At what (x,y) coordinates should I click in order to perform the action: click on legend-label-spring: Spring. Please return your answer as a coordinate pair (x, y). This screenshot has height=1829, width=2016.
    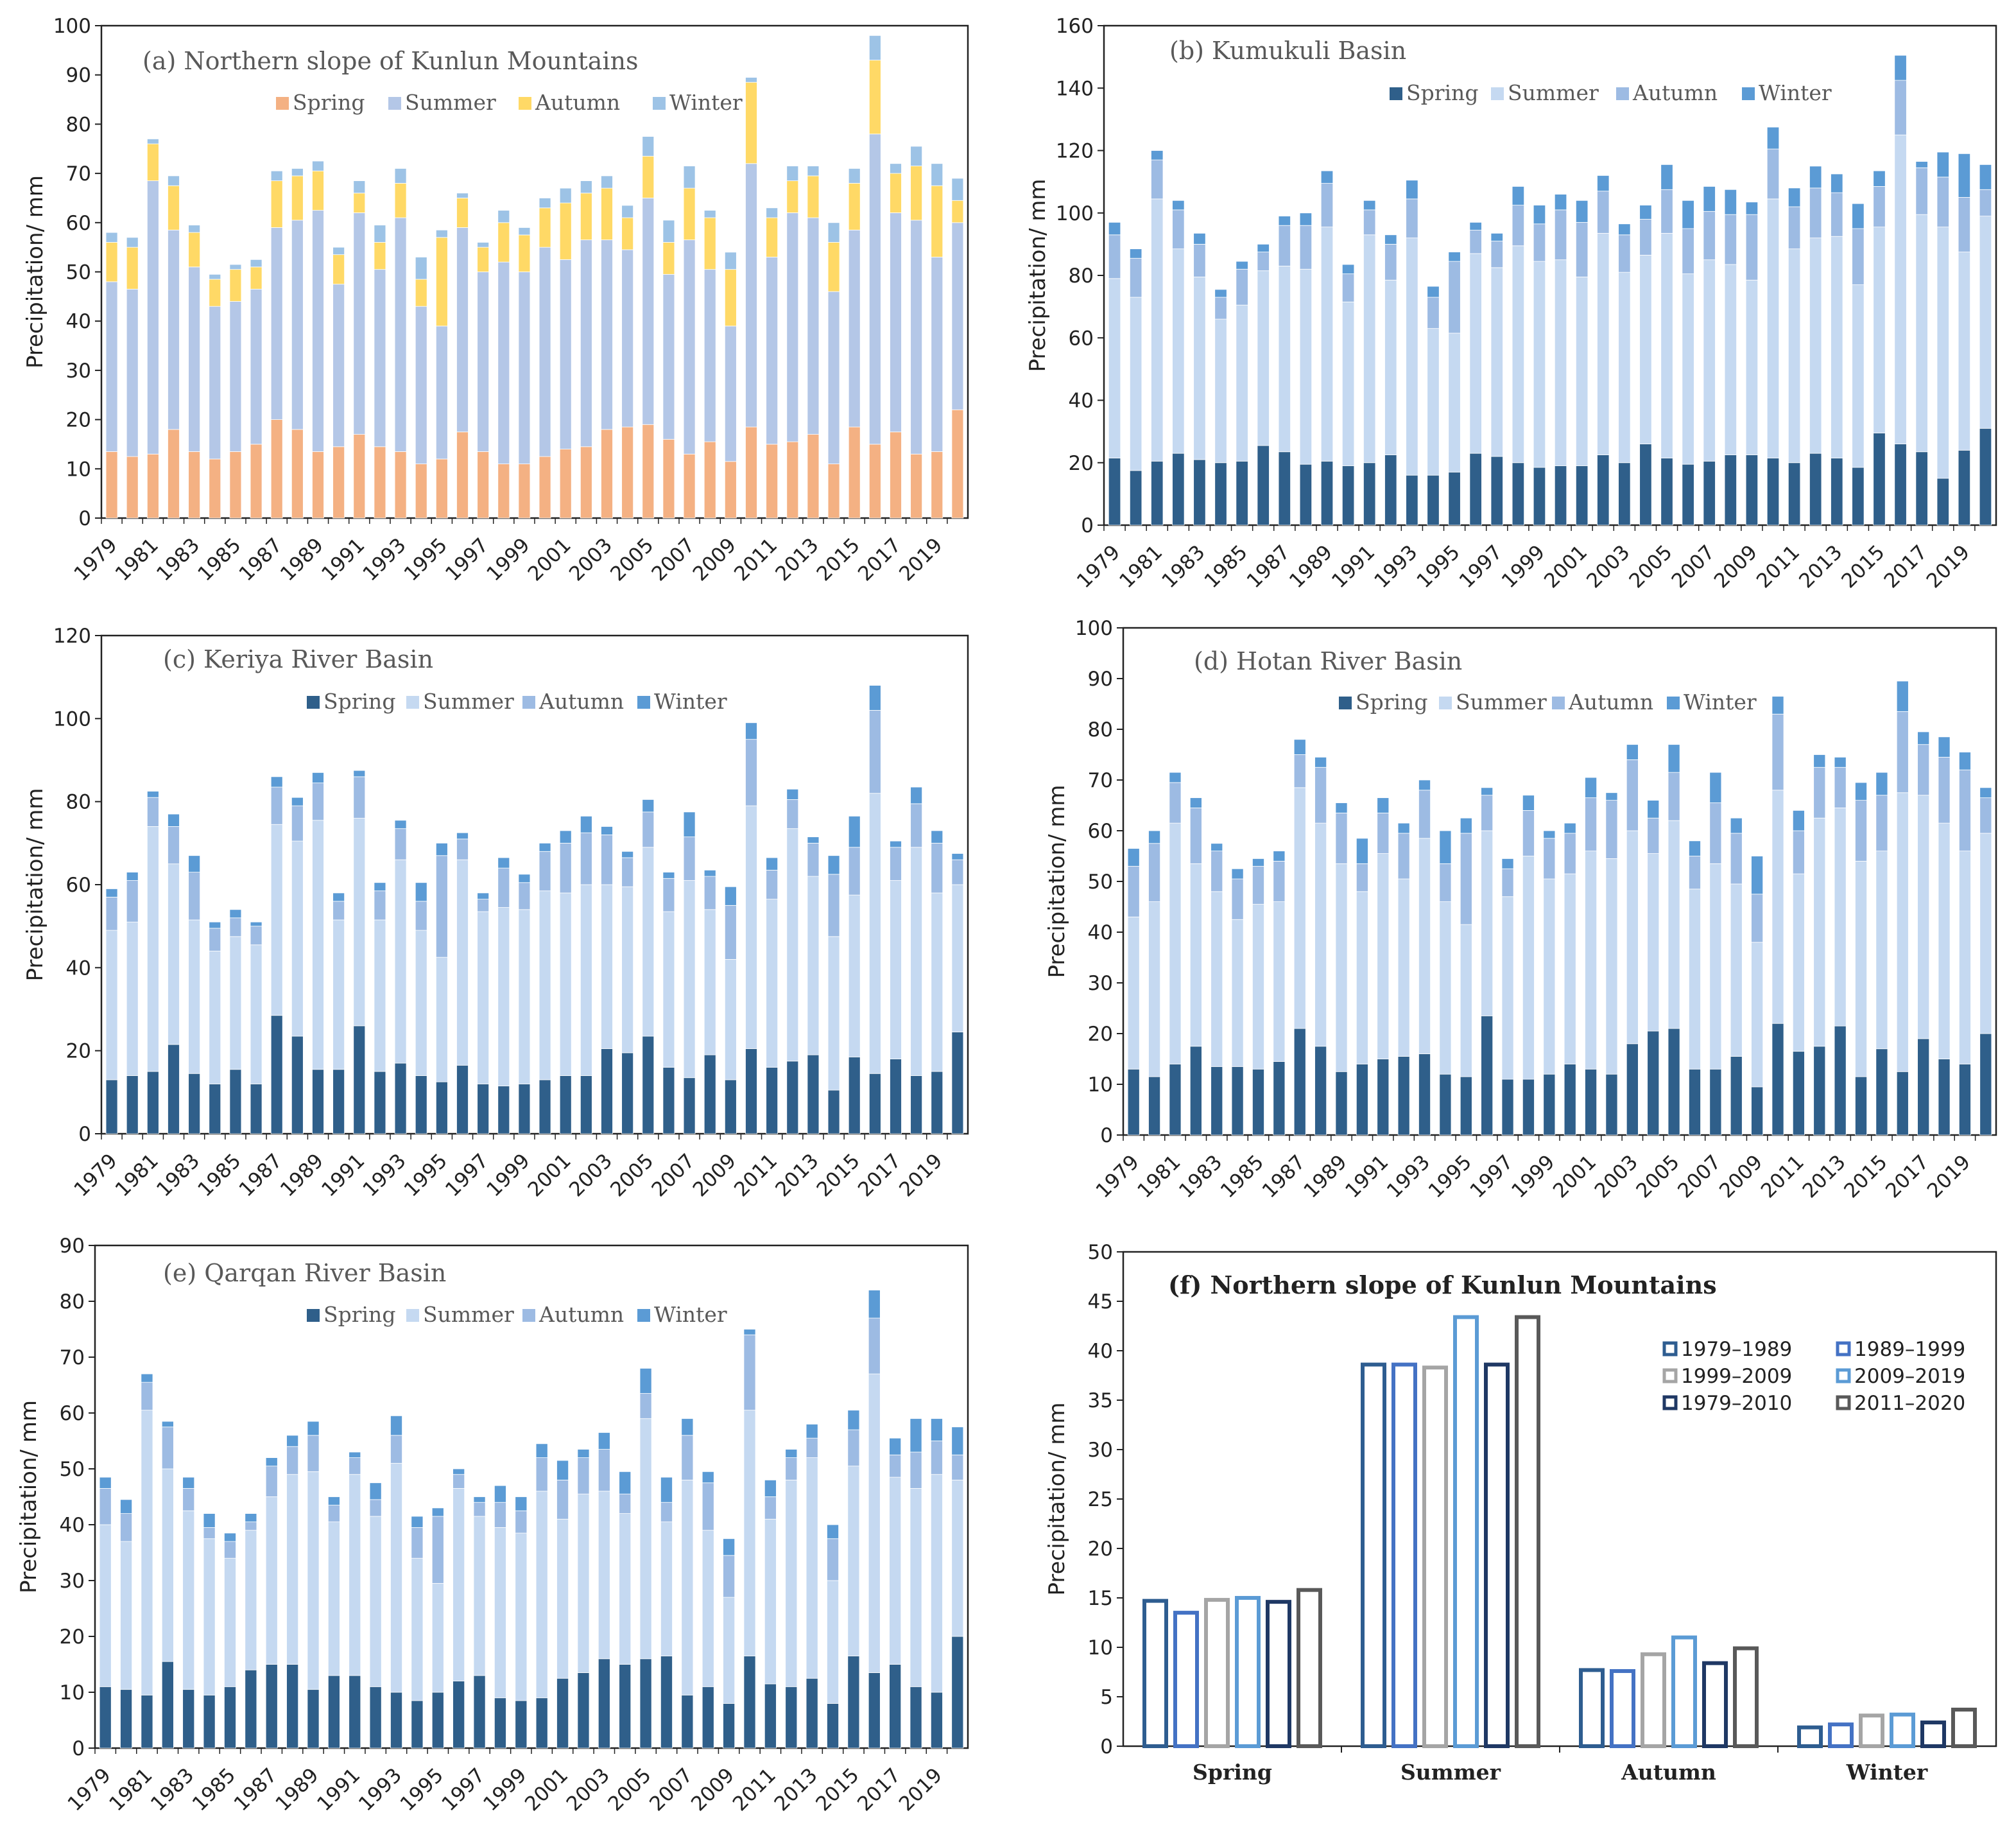
    Looking at the image, I should click on (359, 1314).